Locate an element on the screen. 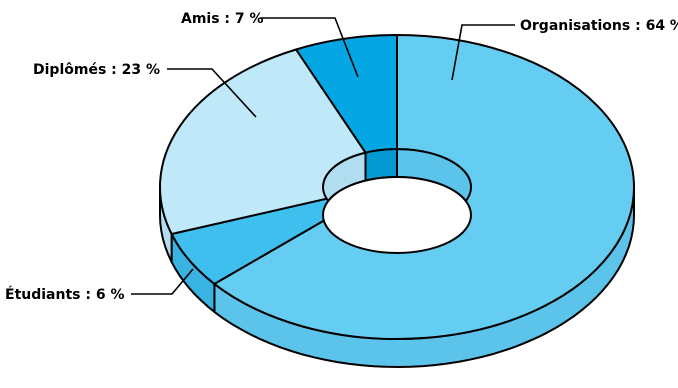 This screenshot has height=388, width=678. slice-inner-wall-amis is located at coordinates (381, 165).